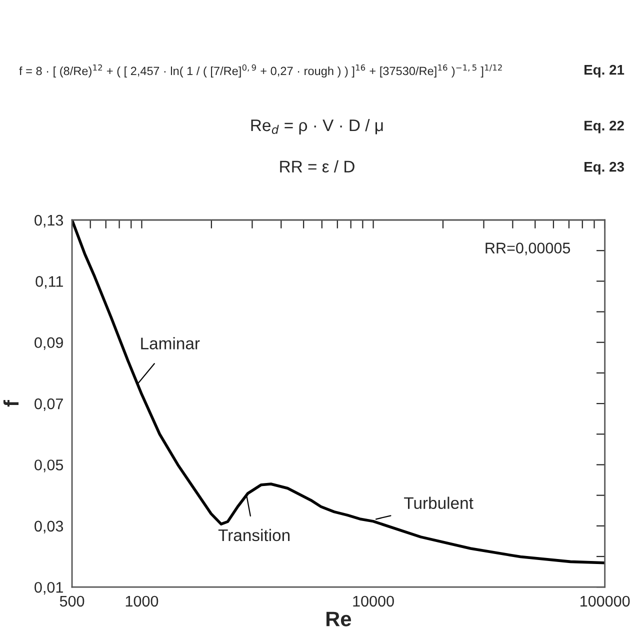 The width and height of the screenshot is (634, 634). I want to click on y-tick-label: 0,07, so click(48, 405).